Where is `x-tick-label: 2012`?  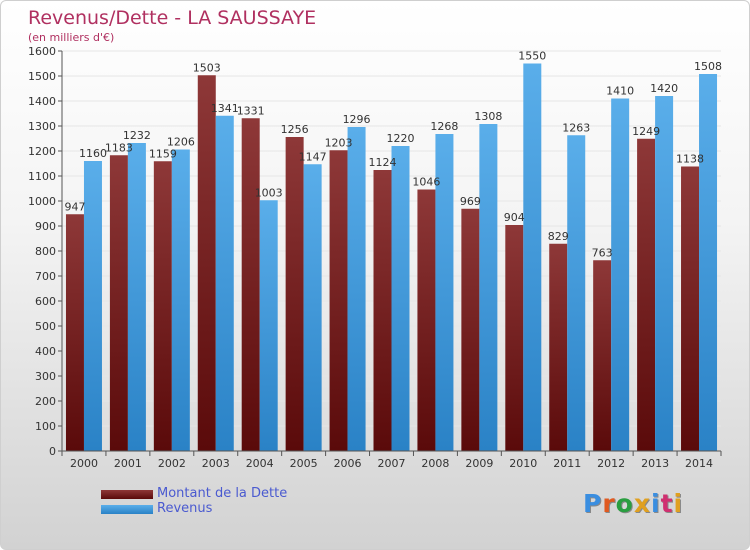
x-tick-label: 2012 is located at coordinates (611, 463).